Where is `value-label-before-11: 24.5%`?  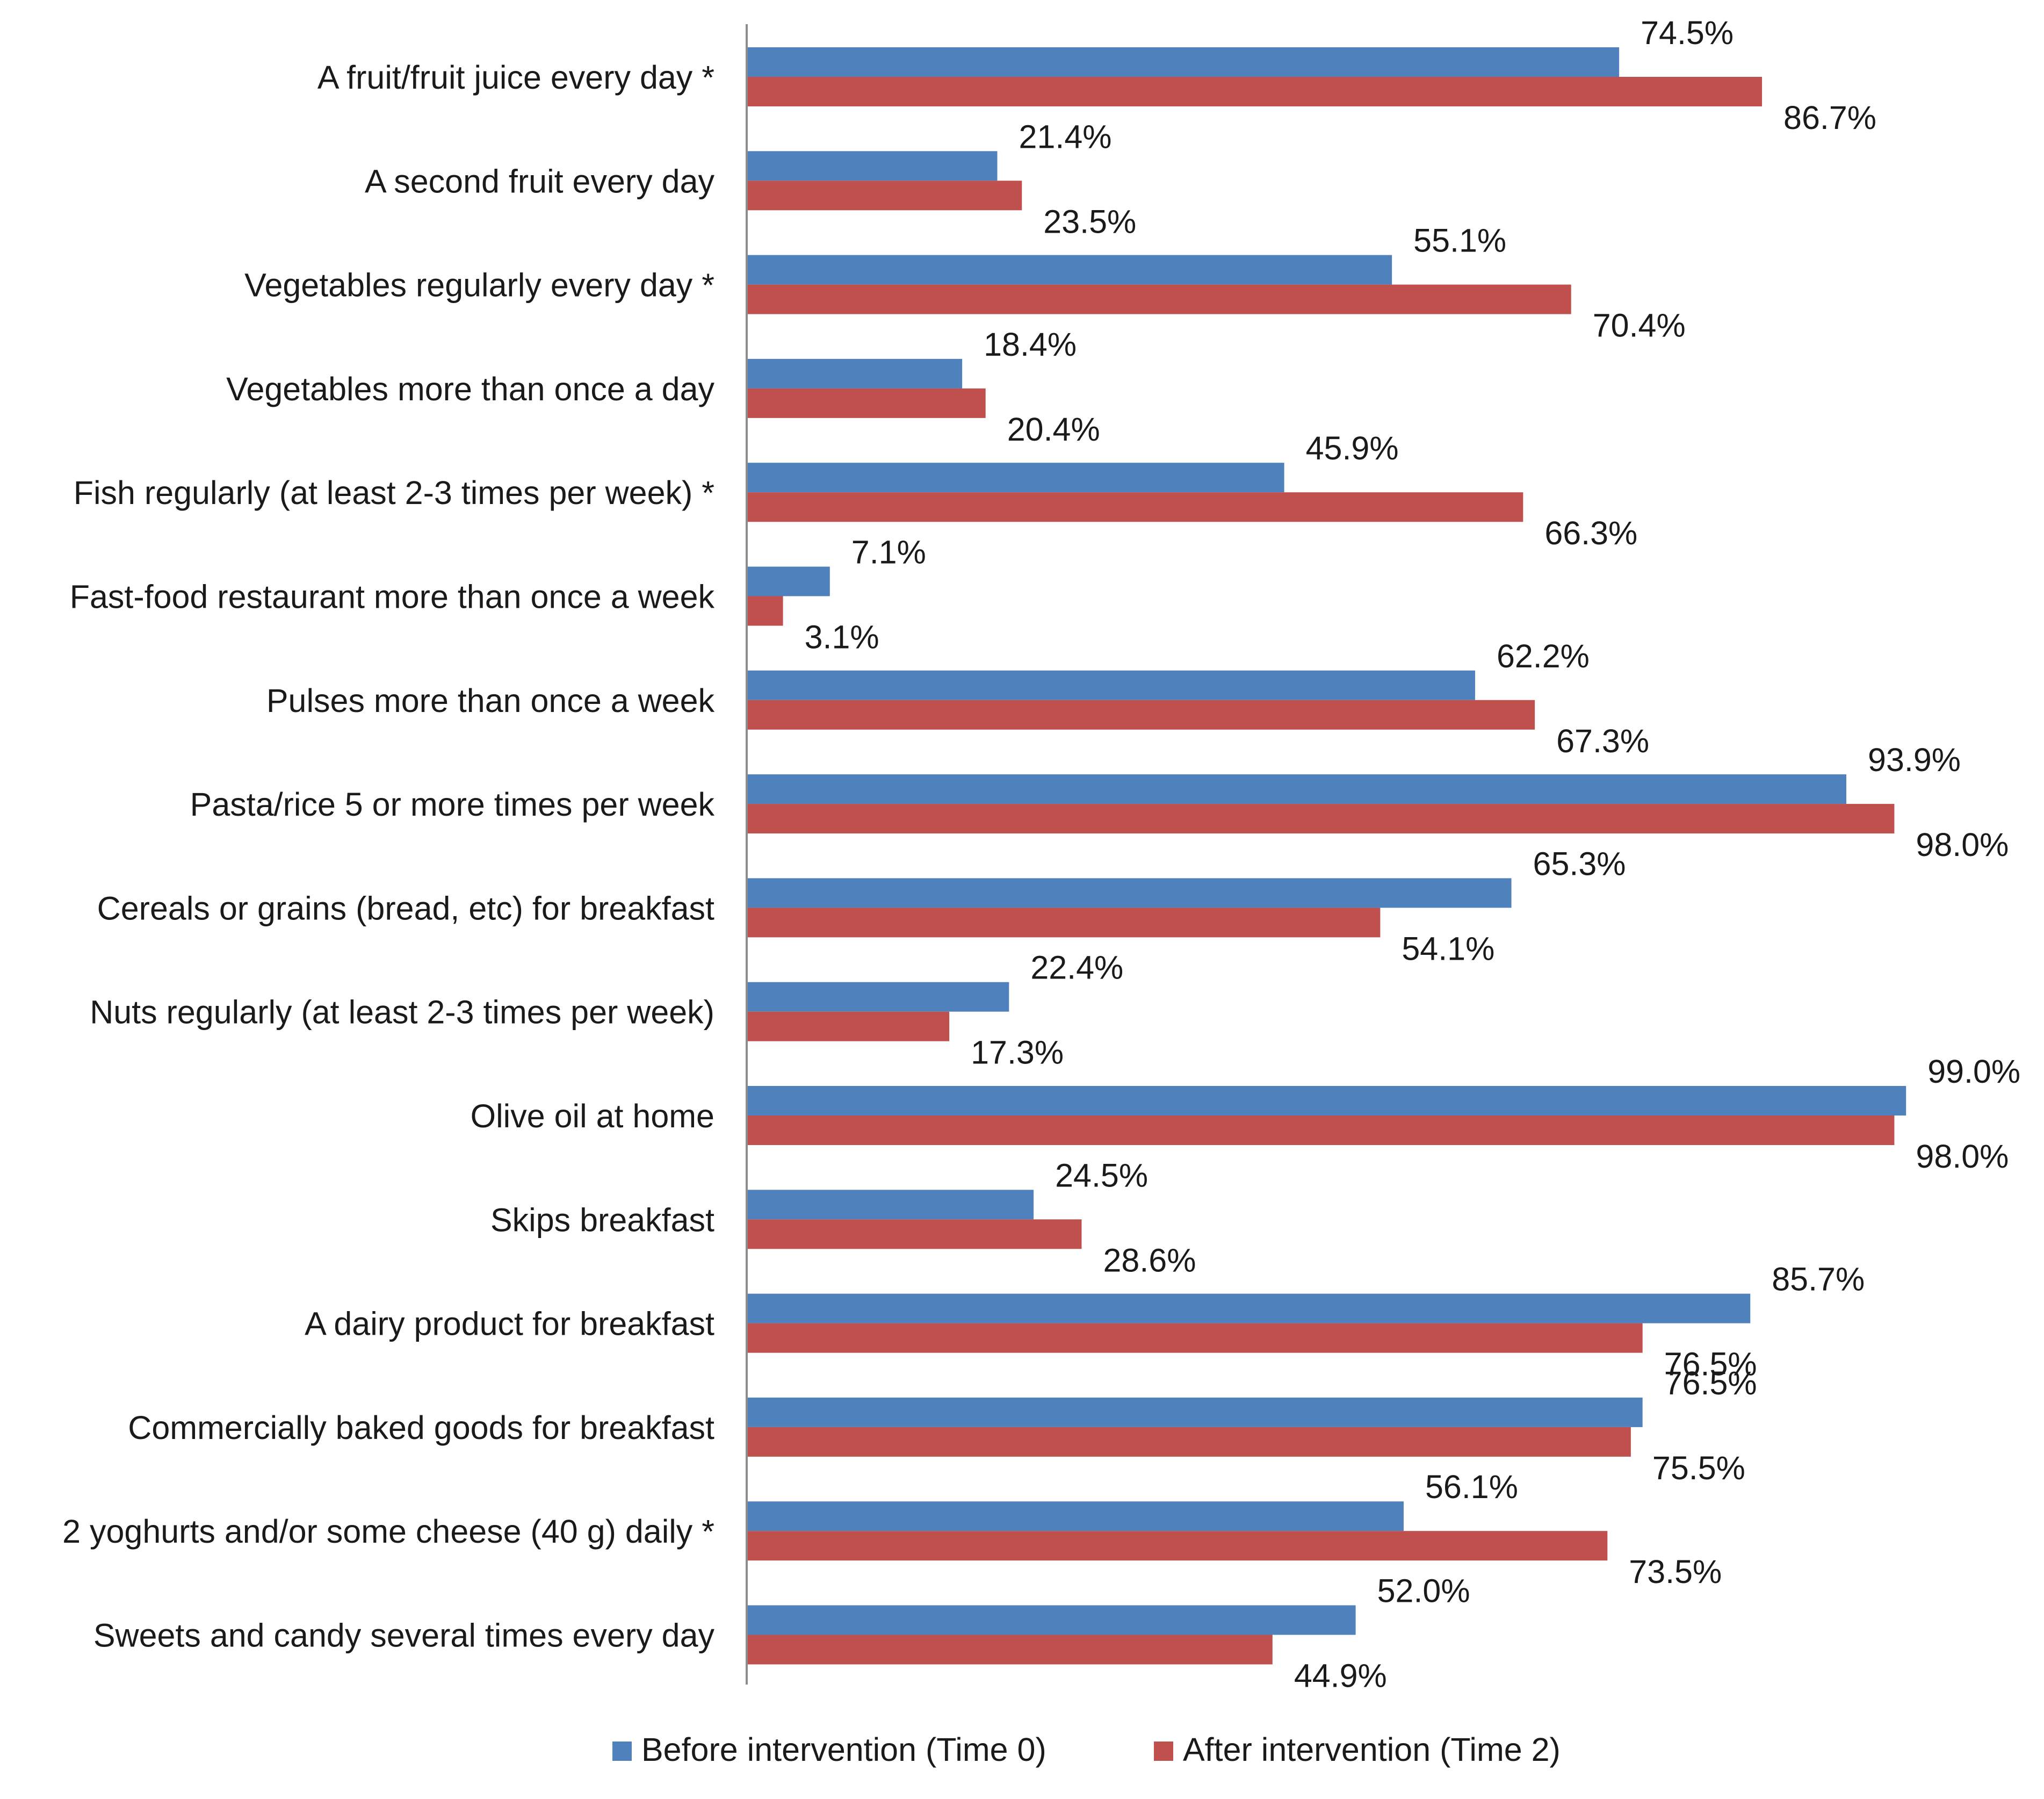 value-label-before-11: 24.5% is located at coordinates (1101, 1175).